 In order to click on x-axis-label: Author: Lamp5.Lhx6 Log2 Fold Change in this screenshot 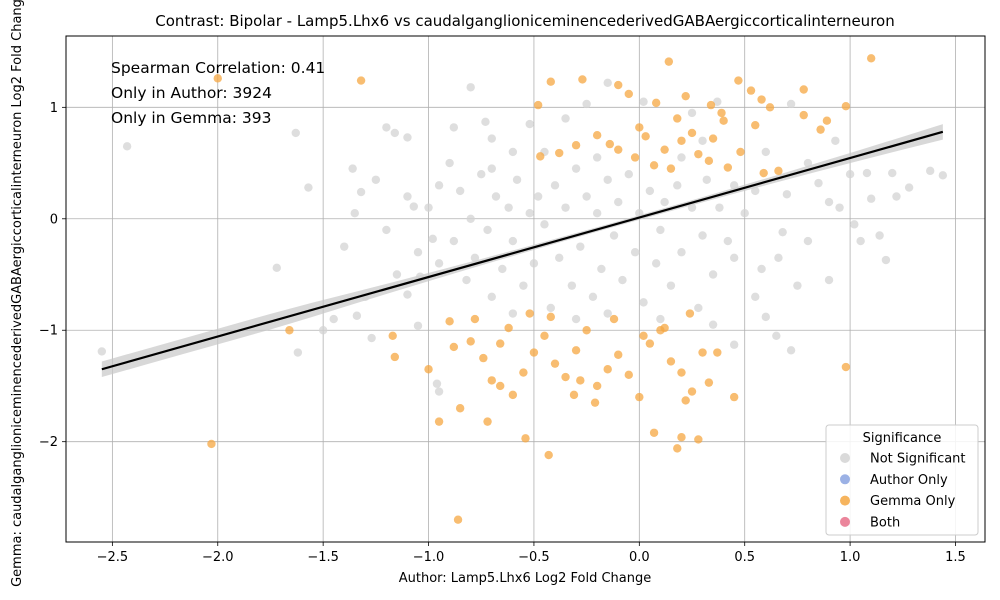, I will do `click(525, 578)`.